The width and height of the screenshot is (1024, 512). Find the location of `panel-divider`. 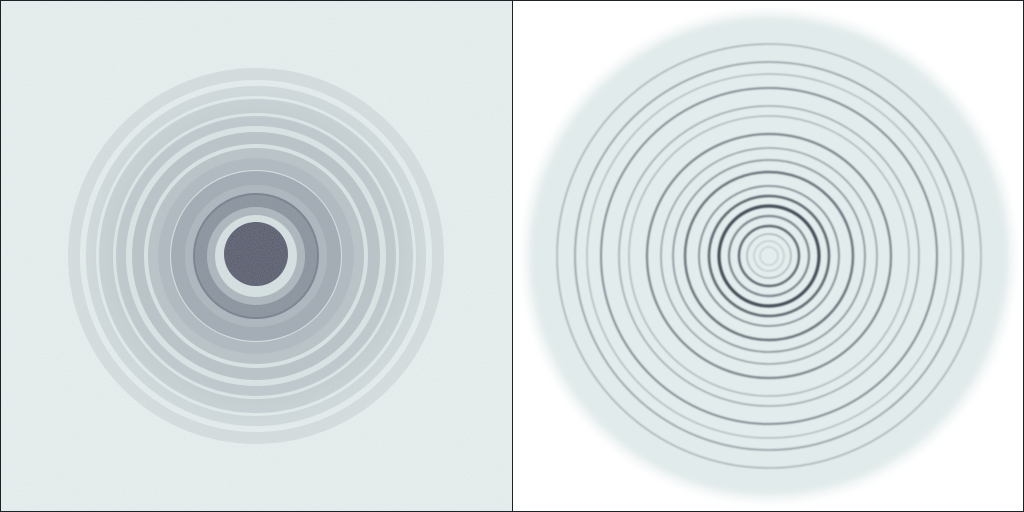

panel-divider is located at coordinates (512, 256).